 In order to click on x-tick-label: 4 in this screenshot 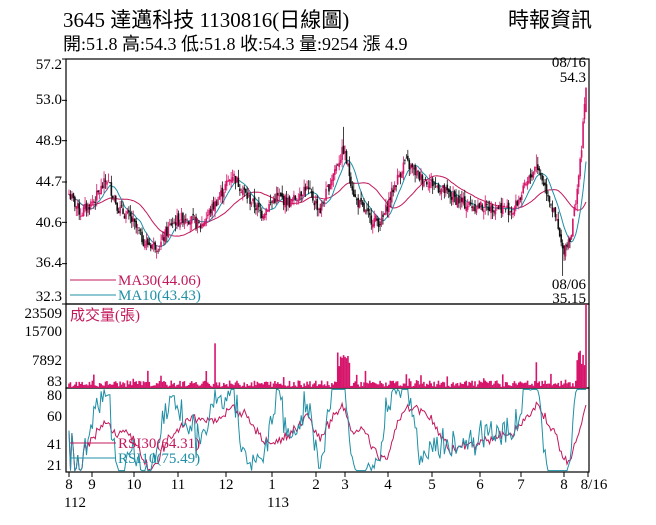, I will do `click(388, 485)`.